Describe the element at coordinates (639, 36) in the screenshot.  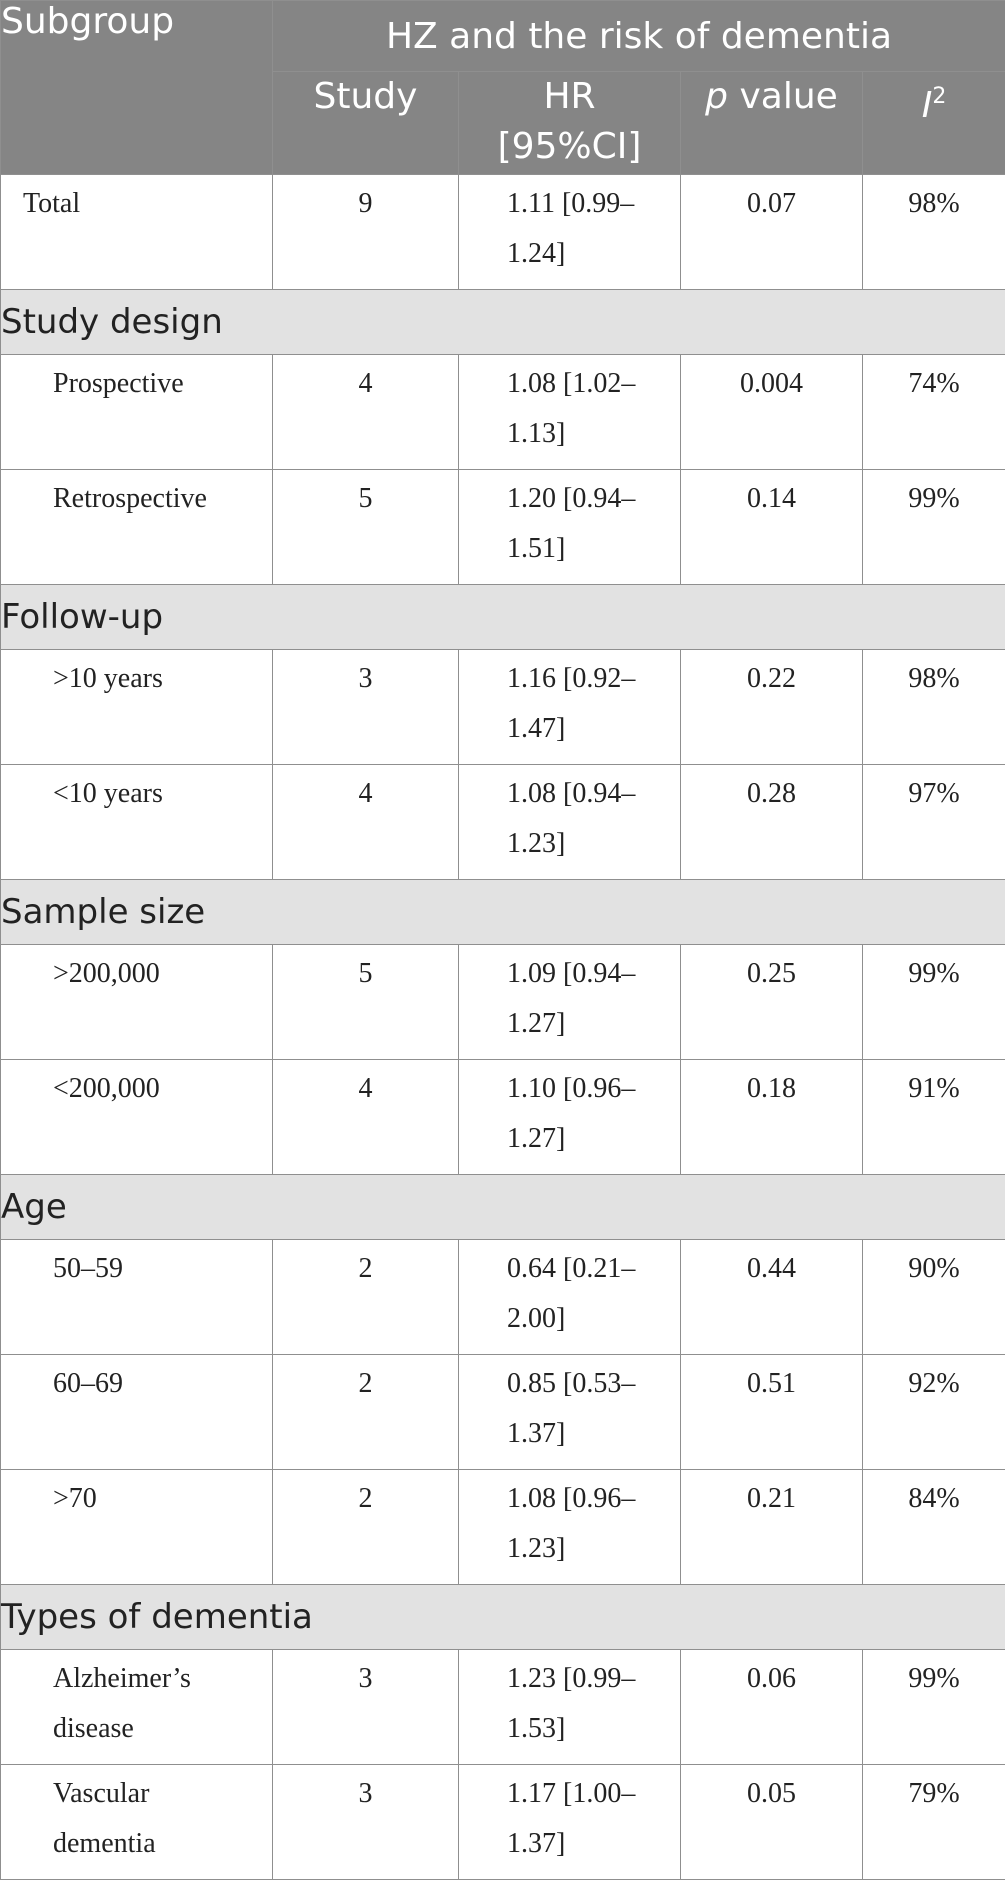
I see `header-span-title: HZ and the risk of dementia` at that location.